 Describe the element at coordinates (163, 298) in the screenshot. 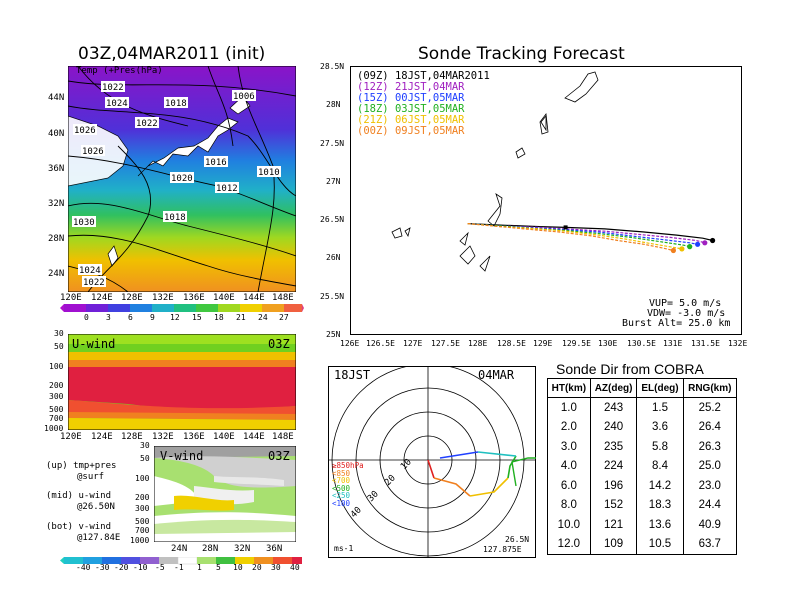

I see `map-lon-label: 132E` at that location.